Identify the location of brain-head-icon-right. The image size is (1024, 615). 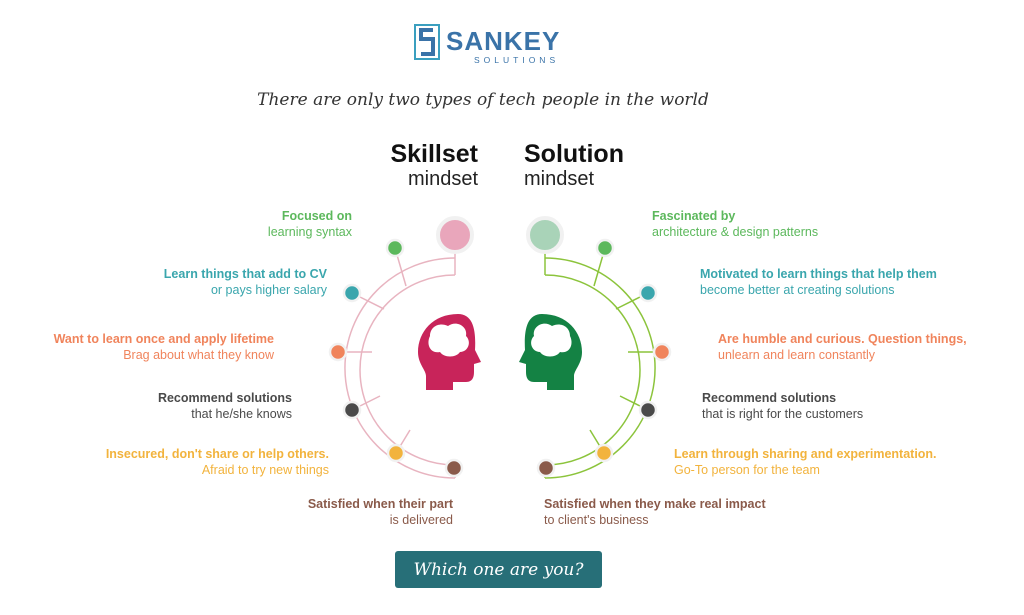
(550, 352).